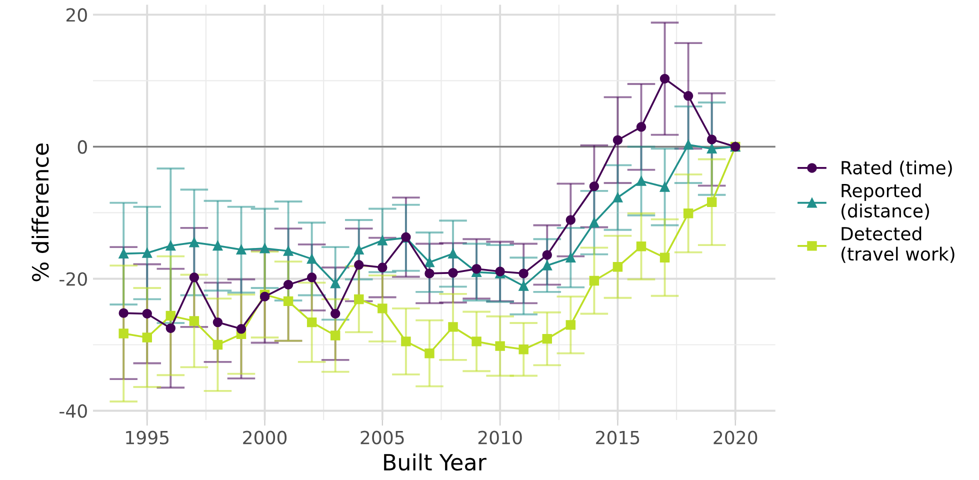 This screenshot has height=480, width=979. Describe the element at coordinates (382, 437) in the screenshot. I see `x-tick-label: 2005` at that location.